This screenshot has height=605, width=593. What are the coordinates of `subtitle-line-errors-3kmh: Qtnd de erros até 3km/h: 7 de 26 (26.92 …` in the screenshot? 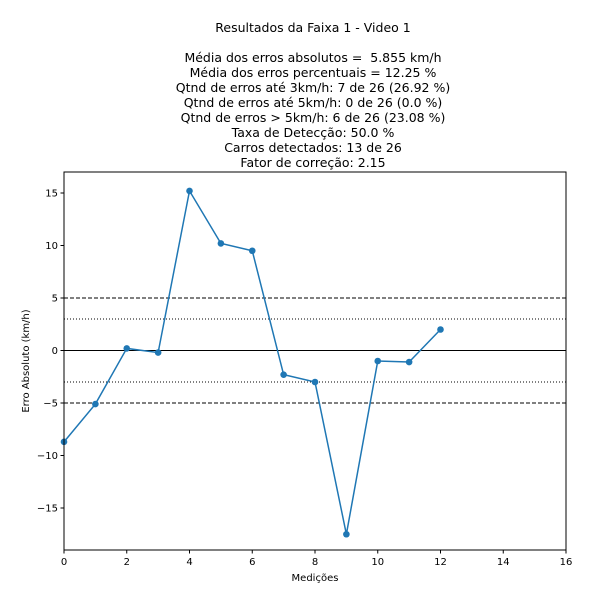 It's located at (313, 87).